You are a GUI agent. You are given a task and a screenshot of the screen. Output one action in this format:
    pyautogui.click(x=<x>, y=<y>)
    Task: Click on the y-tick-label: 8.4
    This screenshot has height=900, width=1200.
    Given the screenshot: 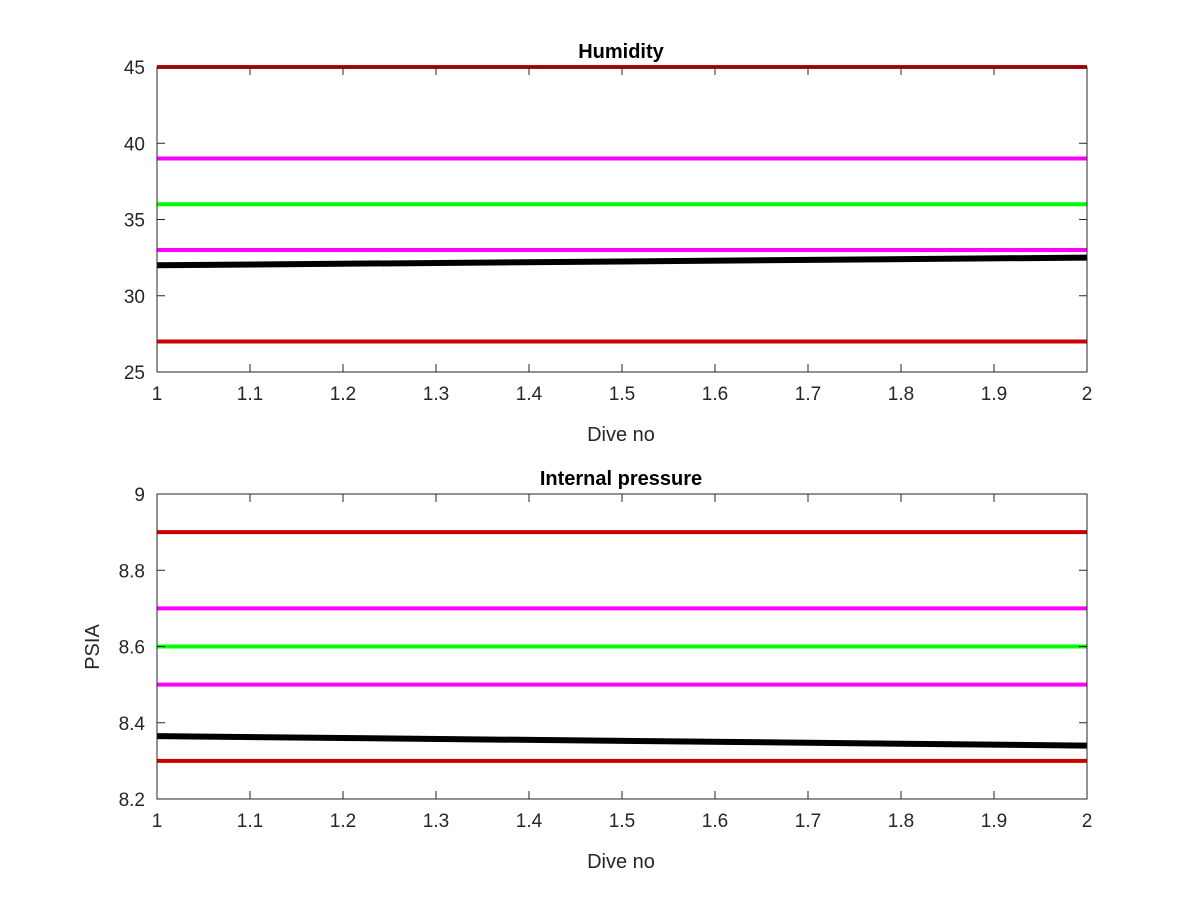 What is the action you would take?
    pyautogui.click(x=132, y=724)
    